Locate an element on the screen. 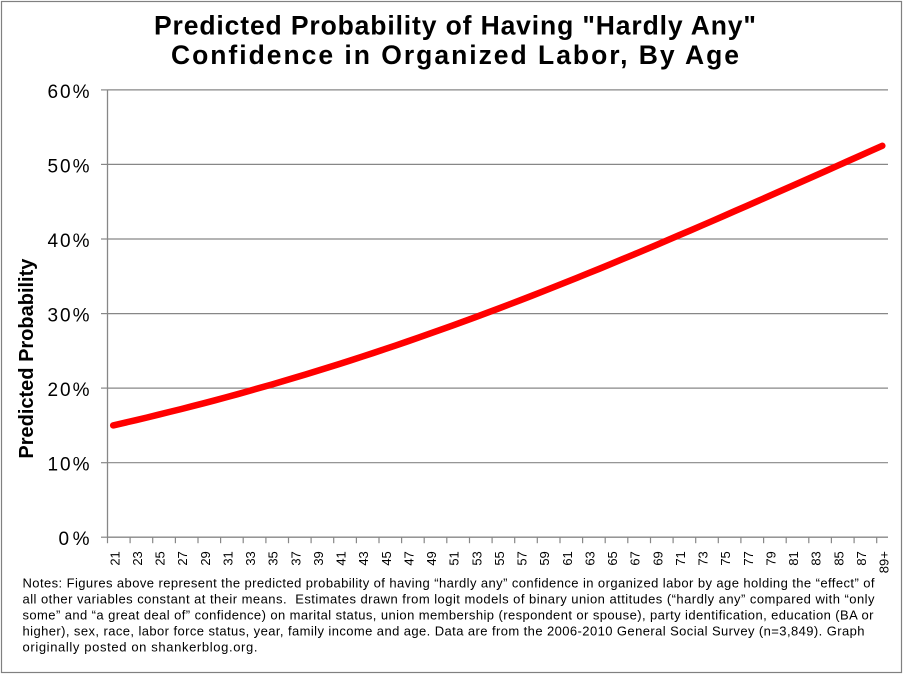 The width and height of the screenshot is (904, 680). svg-text: 41 is located at coordinates (341, 558).